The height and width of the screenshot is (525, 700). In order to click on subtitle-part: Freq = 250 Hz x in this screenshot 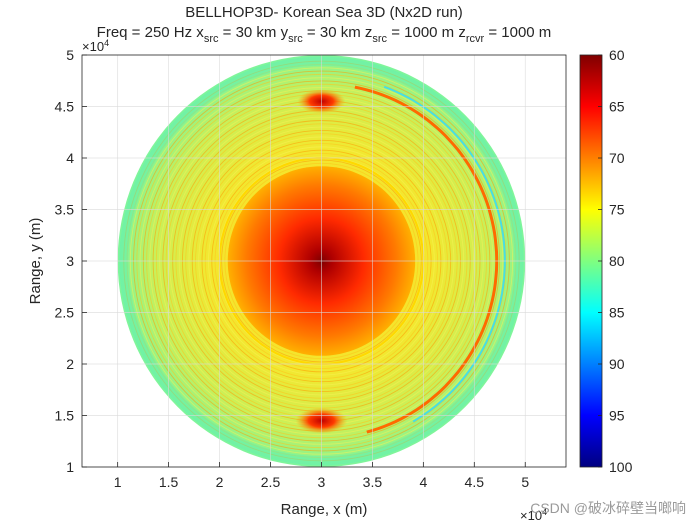, I will do `click(151, 32)`.